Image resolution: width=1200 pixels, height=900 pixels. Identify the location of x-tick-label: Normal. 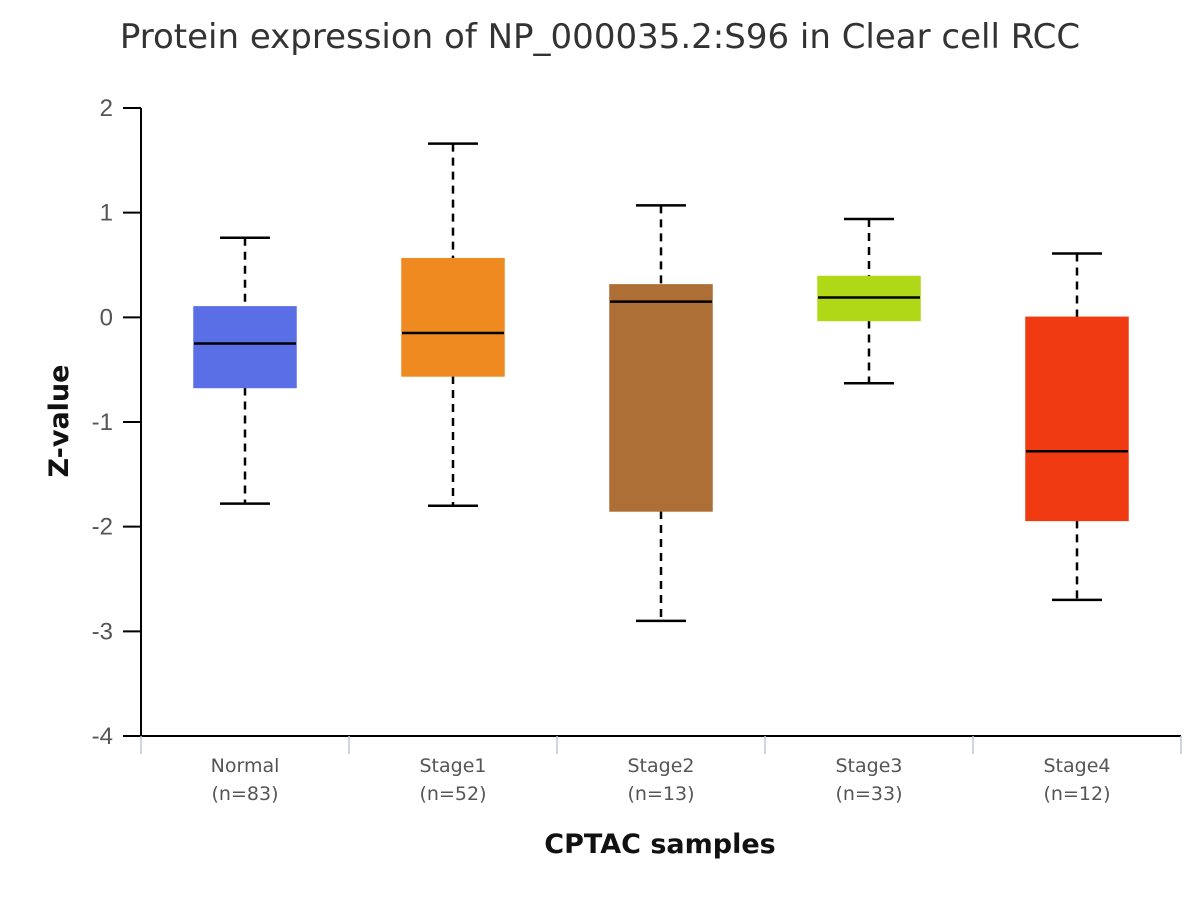
(245, 766).